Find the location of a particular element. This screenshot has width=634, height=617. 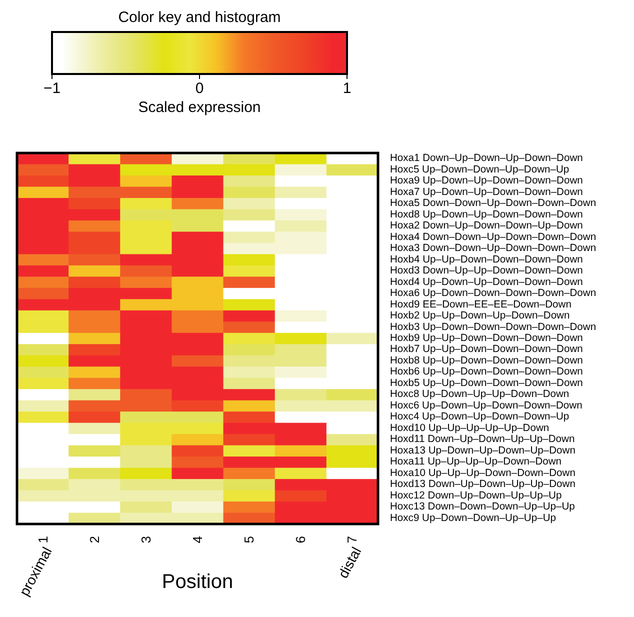

y-tick-label: Hoxa7 Up–Down–Up–Down–Down–Down is located at coordinates (487, 192).